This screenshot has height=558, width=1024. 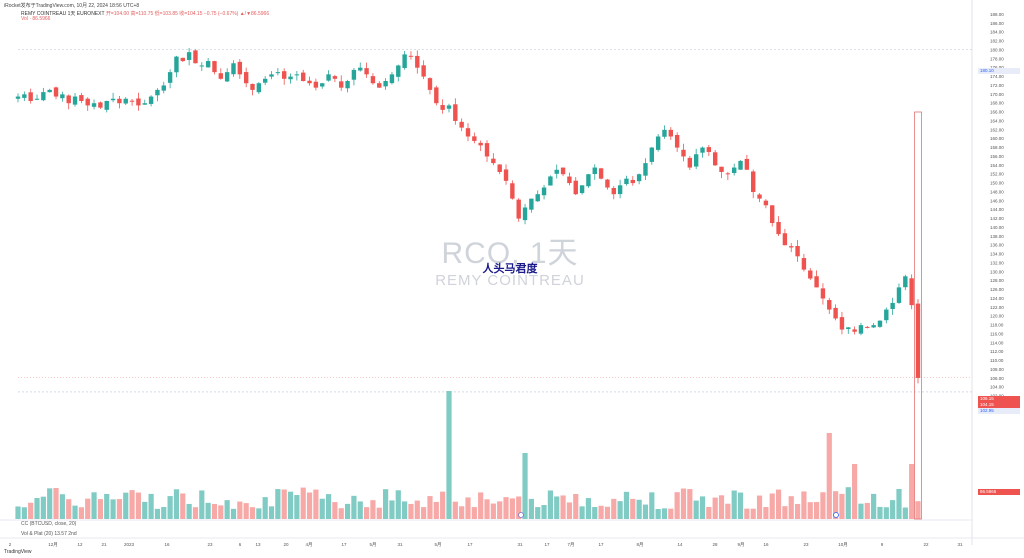 I want to click on volume-indicator-label: Vol & Plat (20) 13.57 2nd, so click(x=49, y=534).